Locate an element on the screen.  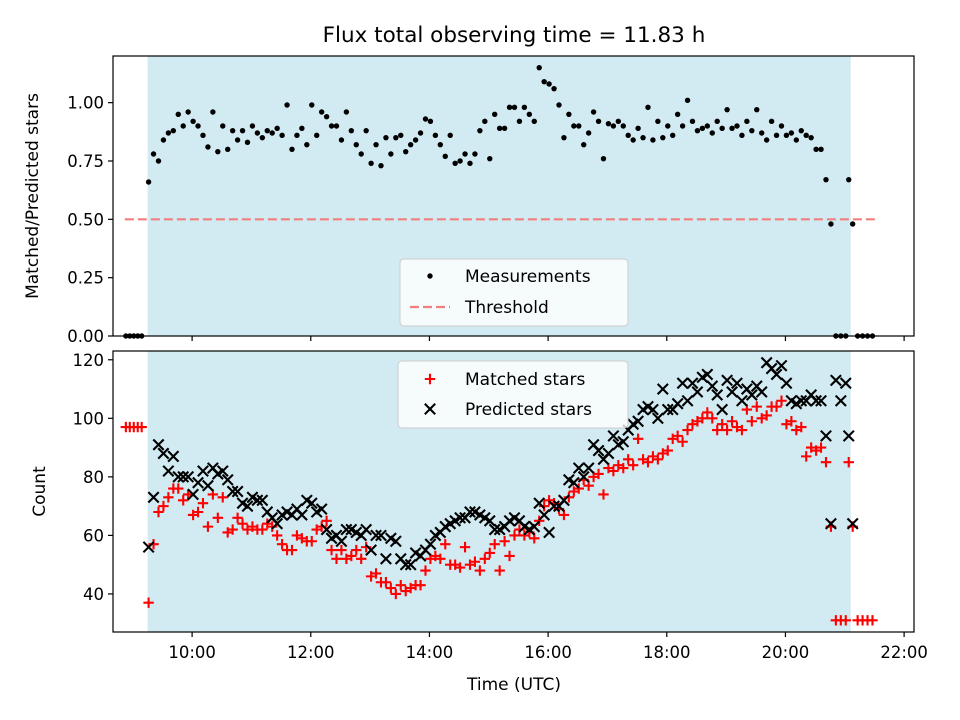
x-tick-label: 22:00 is located at coordinates (904, 652).